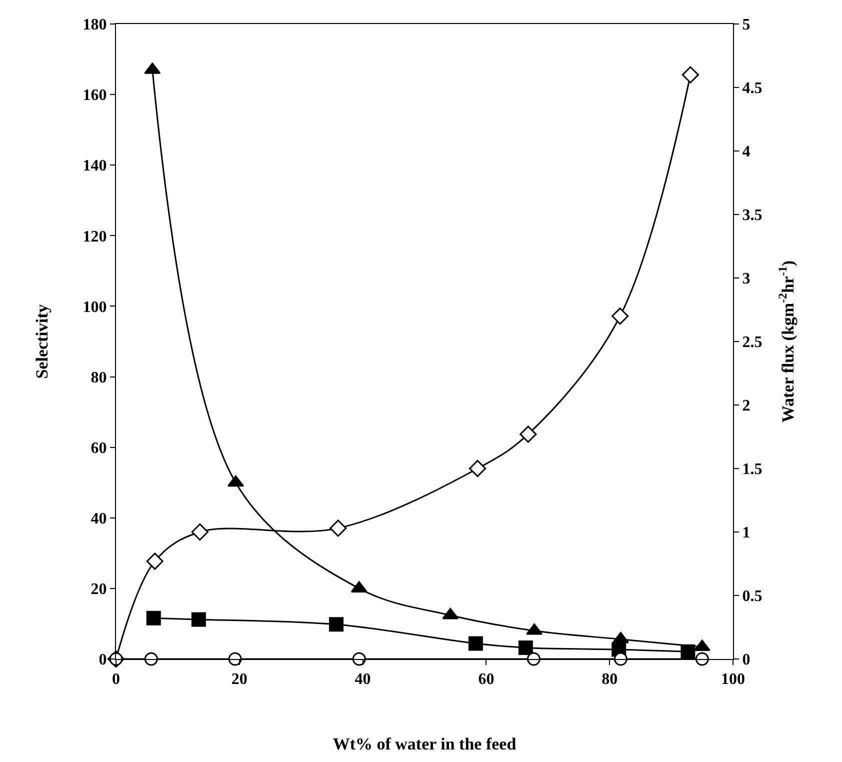 This screenshot has height=762, width=842. What do you see at coordinates (424, 744) in the screenshot?
I see `x-axis-title: Wt% of water in the feed` at bounding box center [424, 744].